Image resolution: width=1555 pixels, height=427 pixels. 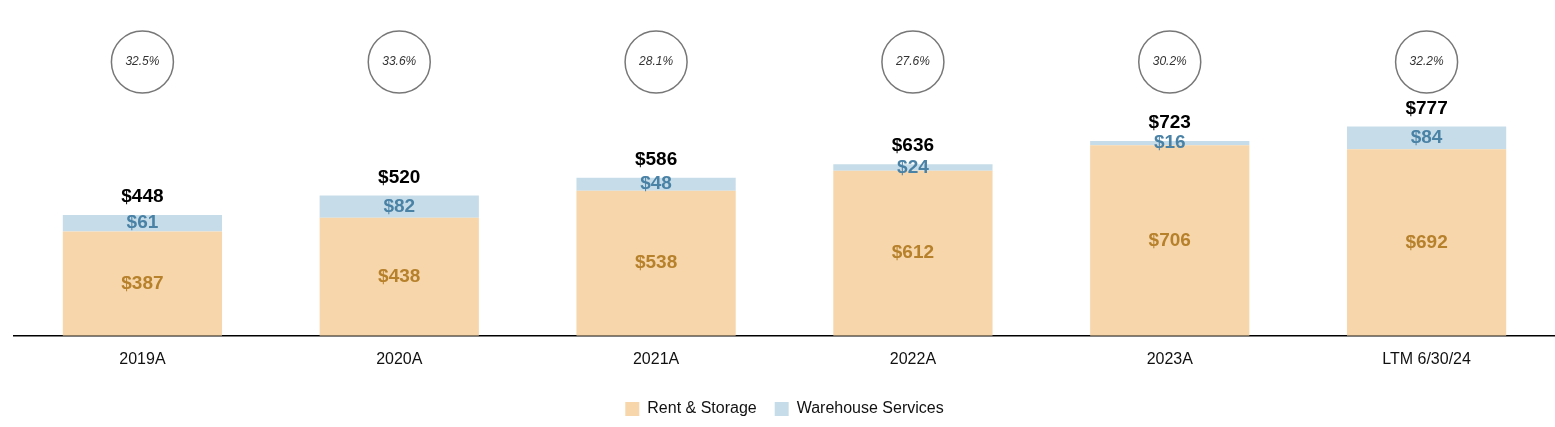 What do you see at coordinates (656, 61) in the screenshot?
I see `text: 28.1%` at bounding box center [656, 61].